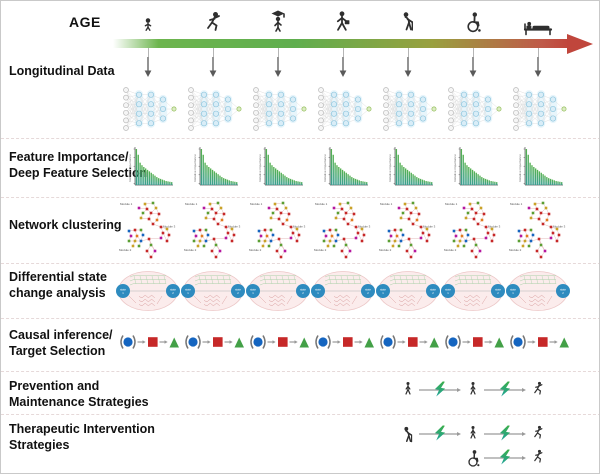 The image size is (600, 474). I want to click on row-label-longitudinal-data: Longitudinal Data, so click(62, 71).